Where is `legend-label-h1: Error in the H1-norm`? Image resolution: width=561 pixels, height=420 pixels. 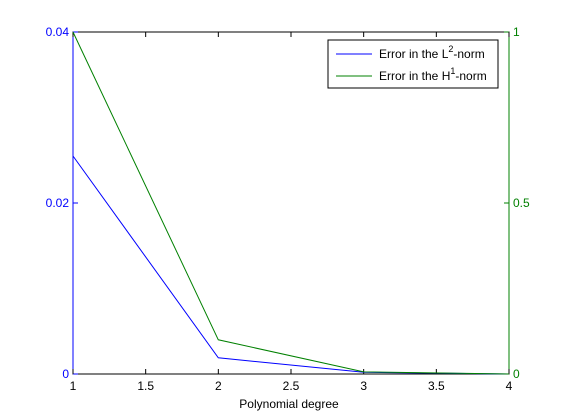 legend-label-h1: Error in the H1-norm is located at coordinates (433, 74).